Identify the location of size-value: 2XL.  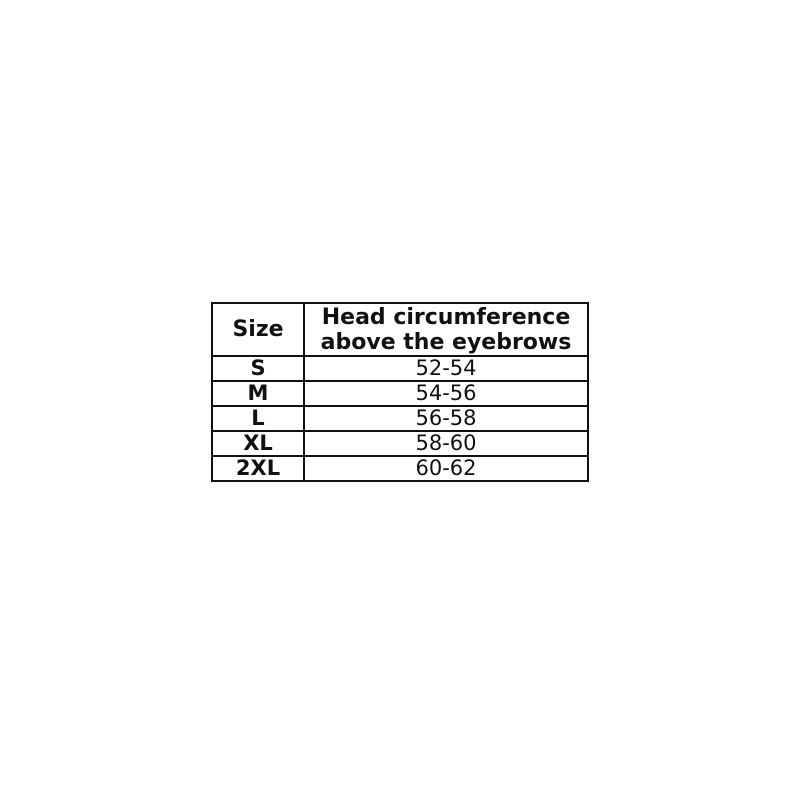
(258, 468).